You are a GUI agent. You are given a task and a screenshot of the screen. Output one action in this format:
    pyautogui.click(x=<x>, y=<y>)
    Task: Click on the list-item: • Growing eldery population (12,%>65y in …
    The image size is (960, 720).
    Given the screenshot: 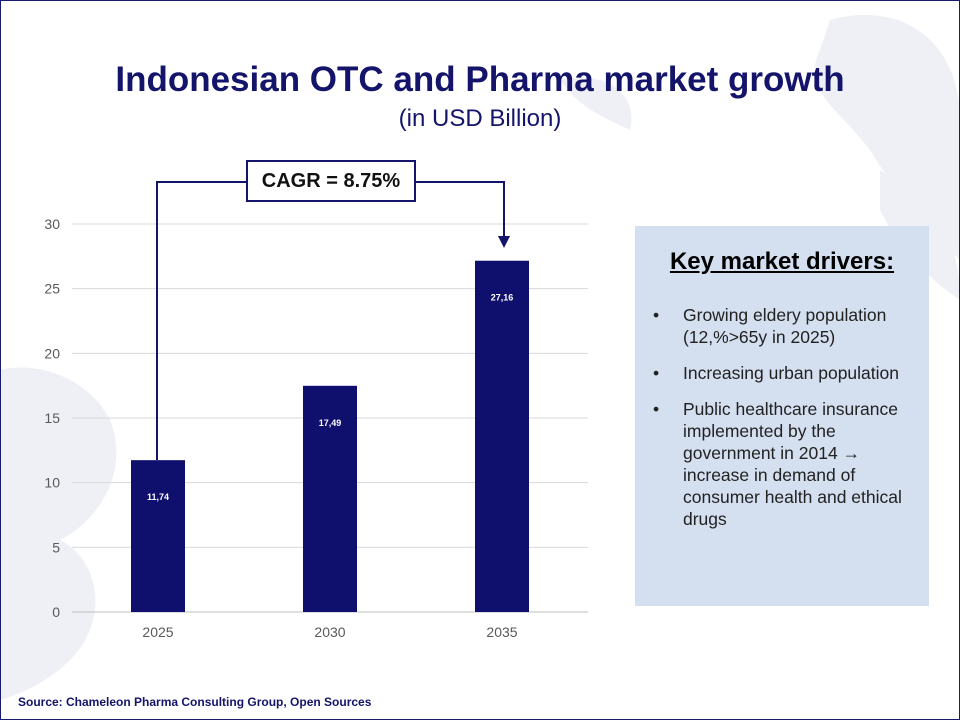 What is the action you would take?
    pyautogui.click(x=781, y=326)
    